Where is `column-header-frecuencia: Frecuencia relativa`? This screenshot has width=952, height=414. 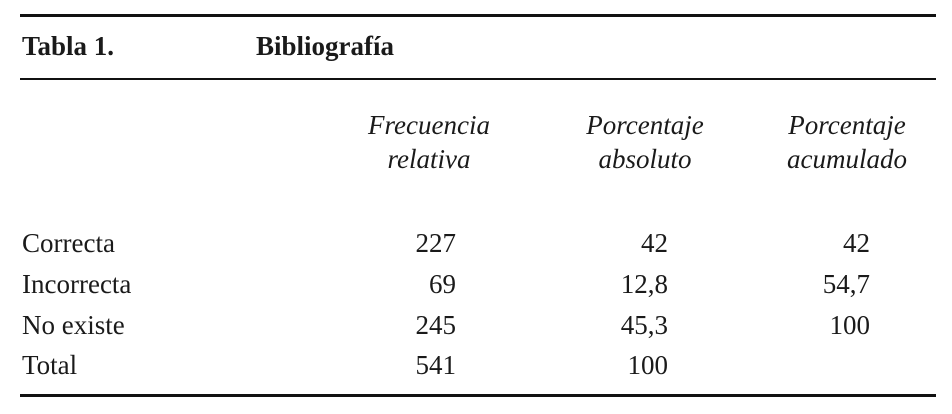
column-header-frecuencia: Frecuencia relativa is located at coordinates (429, 142).